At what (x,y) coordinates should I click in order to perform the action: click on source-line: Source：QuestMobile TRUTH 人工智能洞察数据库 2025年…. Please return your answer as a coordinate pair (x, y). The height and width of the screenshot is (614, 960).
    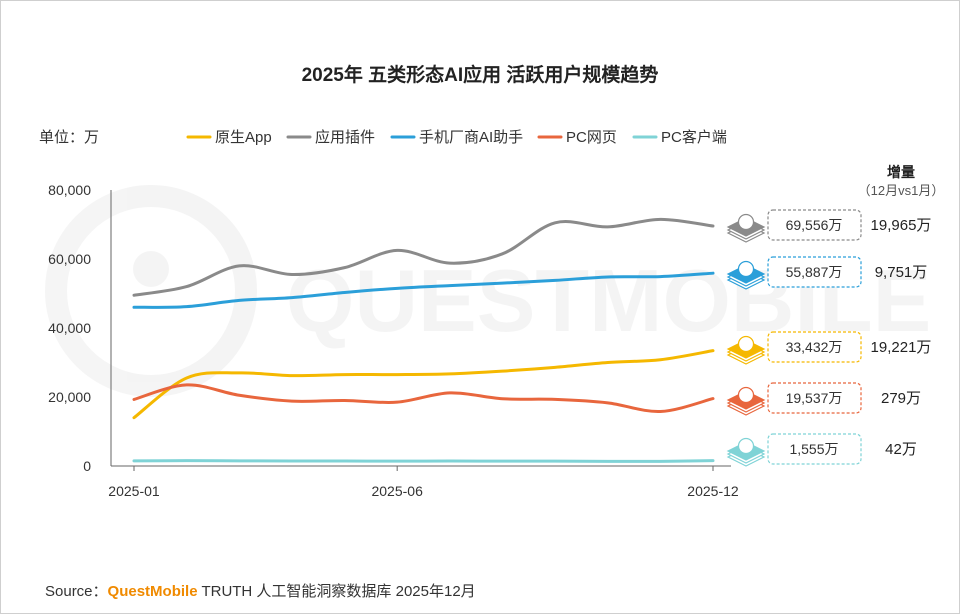
    Looking at the image, I should click on (260, 591).